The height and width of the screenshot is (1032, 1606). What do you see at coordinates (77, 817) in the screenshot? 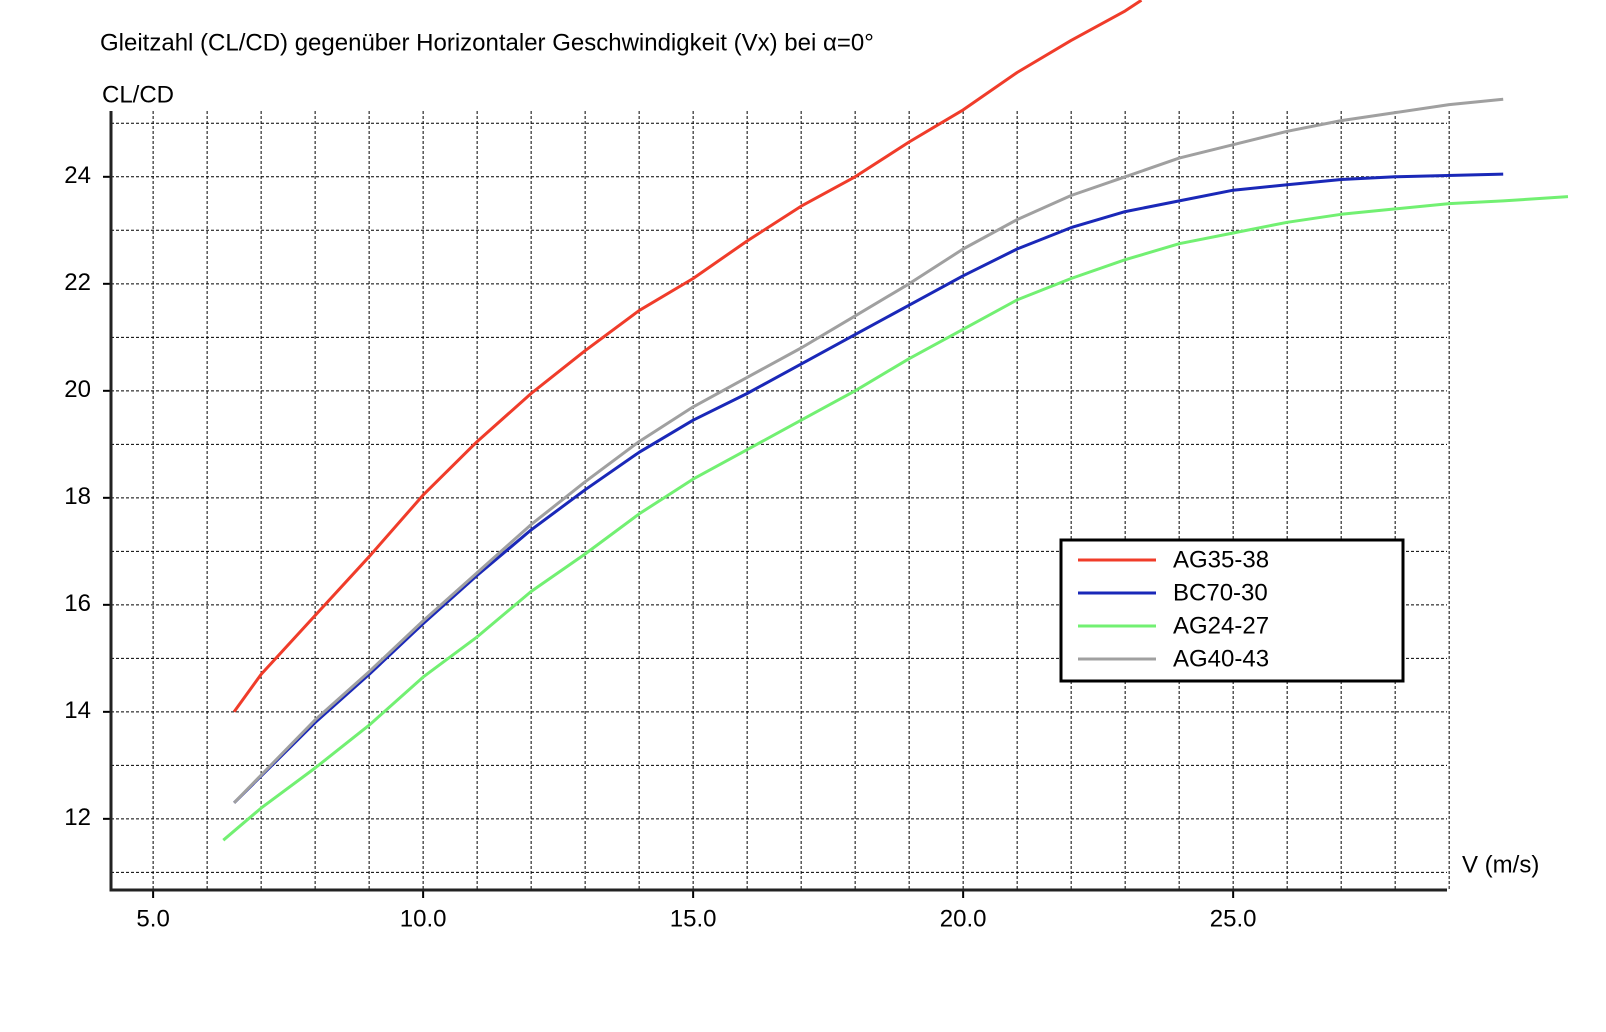
I see `y-tick-label: 12` at bounding box center [77, 817].